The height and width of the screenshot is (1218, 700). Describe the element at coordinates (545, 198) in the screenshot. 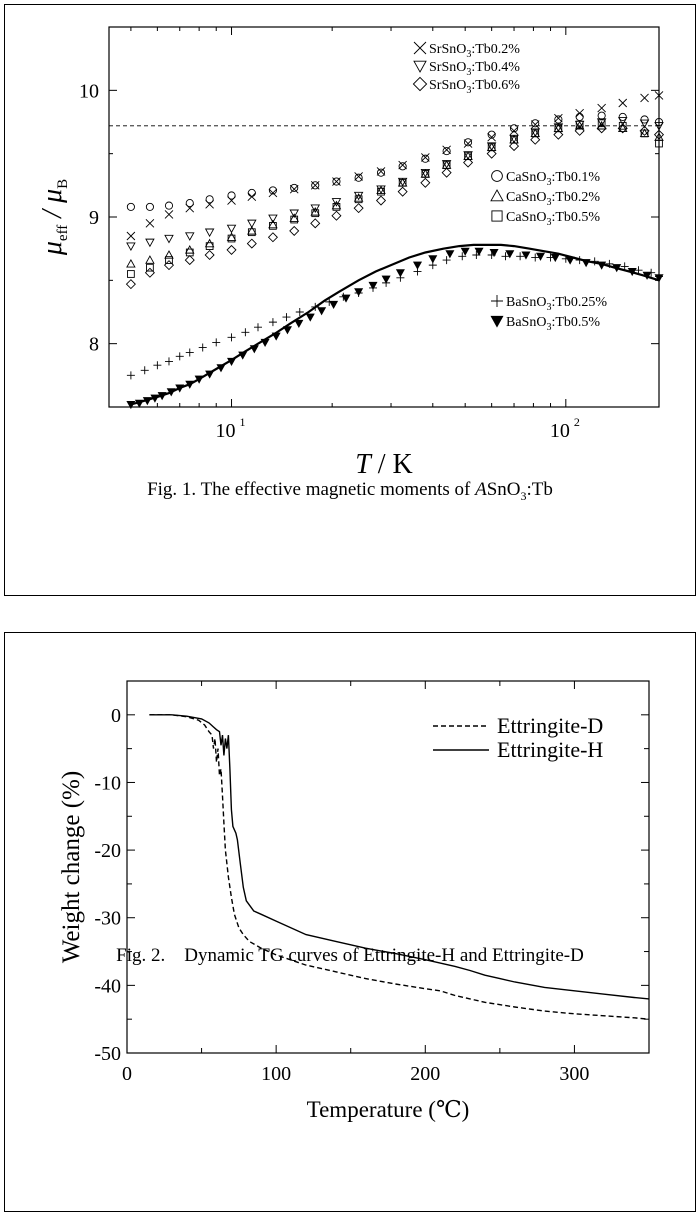

I see `legend-entry: CaSnO3:Tb0.2%` at that location.